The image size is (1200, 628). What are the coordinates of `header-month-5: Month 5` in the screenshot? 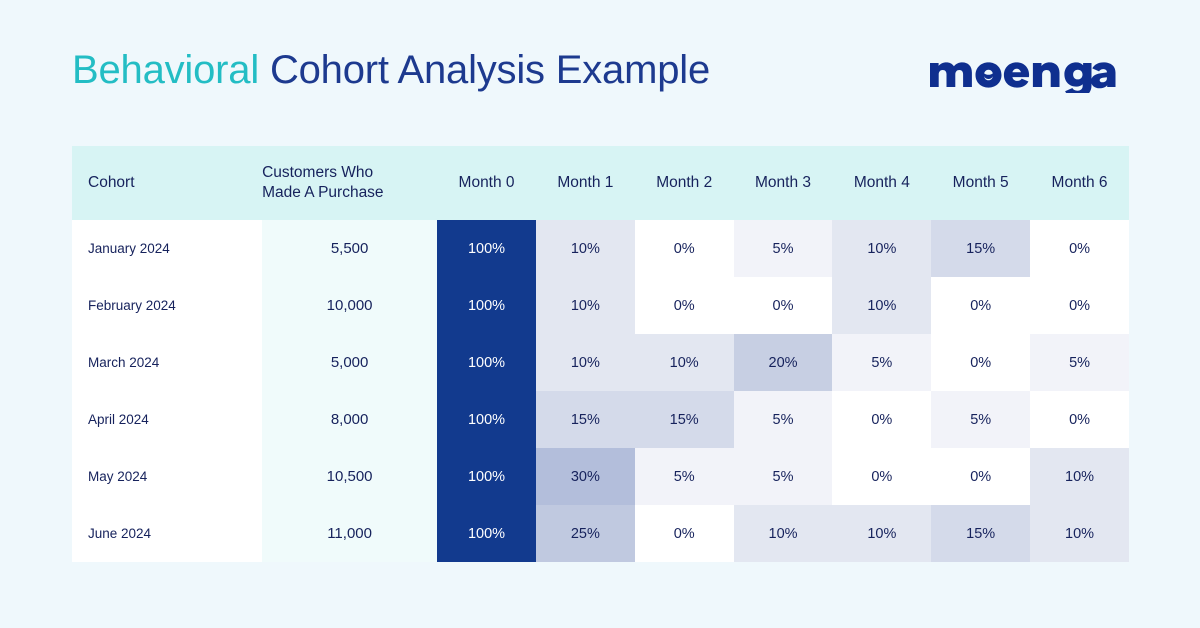 It's located at (981, 183).